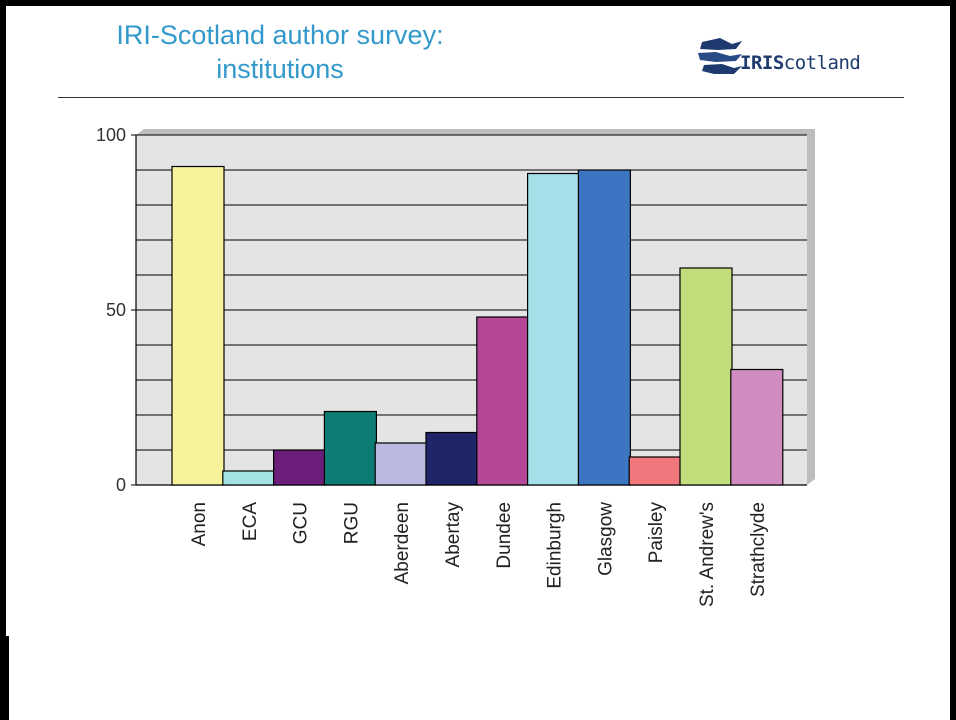 The height and width of the screenshot is (720, 956). What do you see at coordinates (953, 363) in the screenshot?
I see `frame-right-border` at bounding box center [953, 363].